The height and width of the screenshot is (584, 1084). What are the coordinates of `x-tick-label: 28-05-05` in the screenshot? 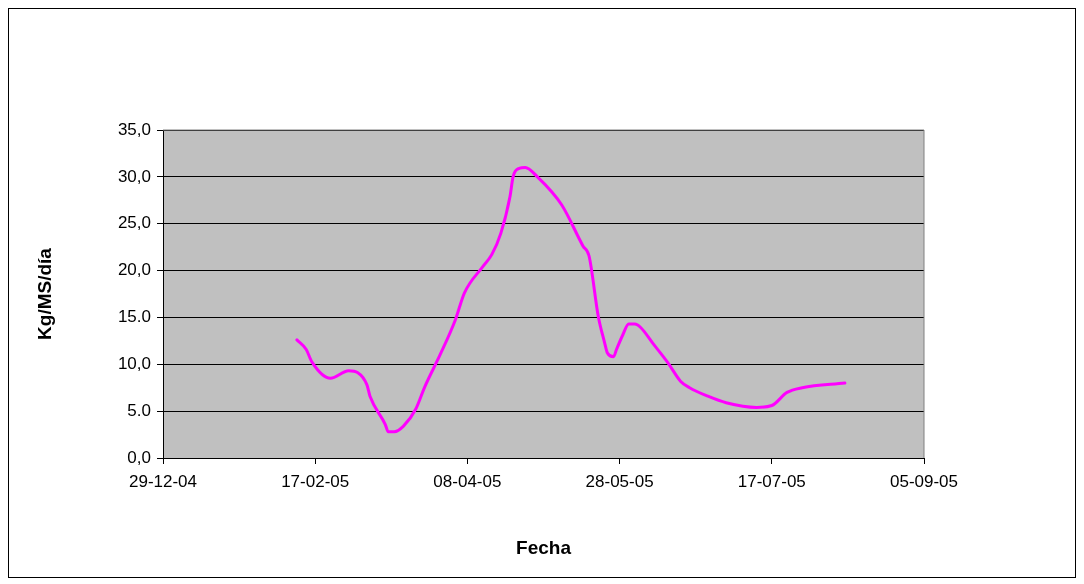 It's located at (619, 481).